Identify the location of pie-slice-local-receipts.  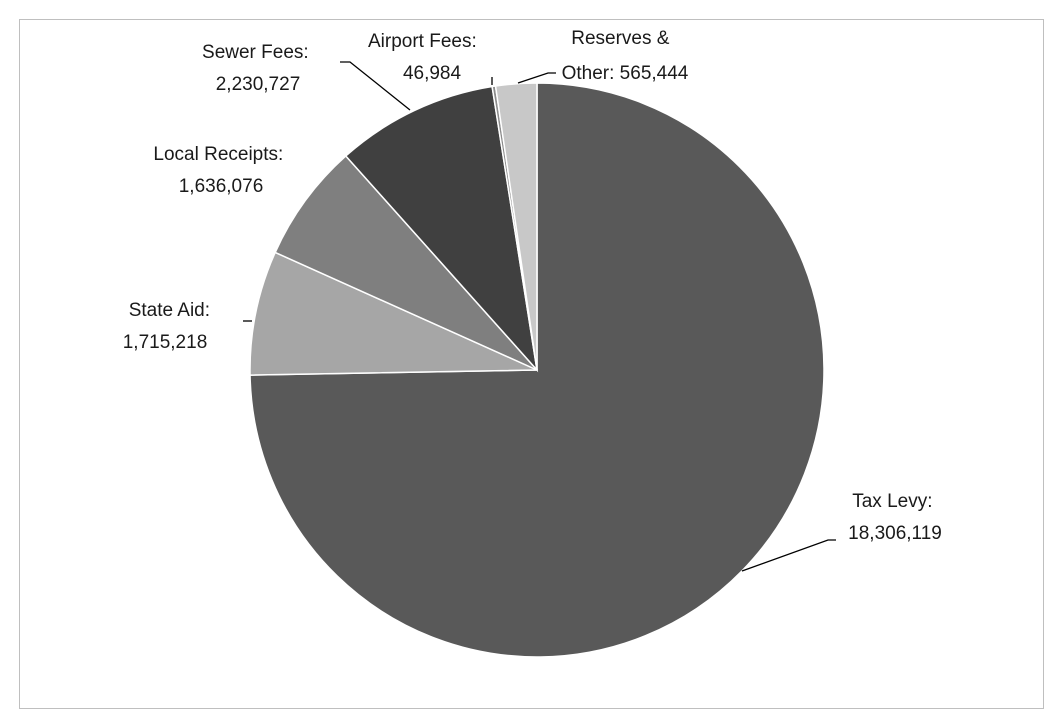
(406, 262).